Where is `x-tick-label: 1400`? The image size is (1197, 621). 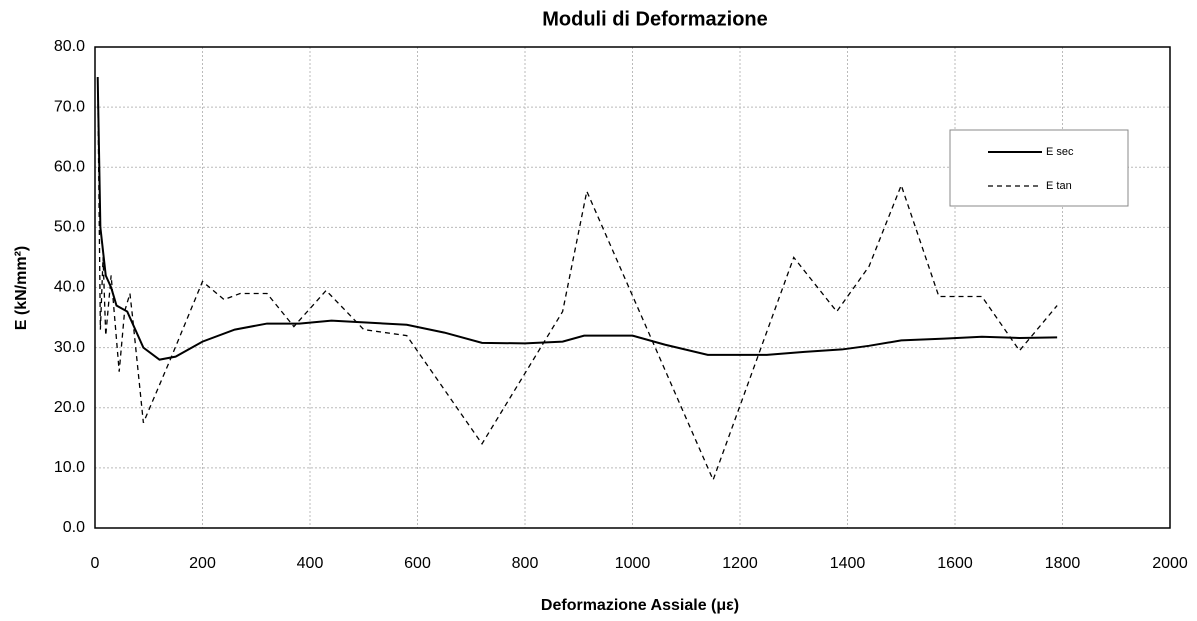
x-tick-label: 1400 is located at coordinates (848, 563).